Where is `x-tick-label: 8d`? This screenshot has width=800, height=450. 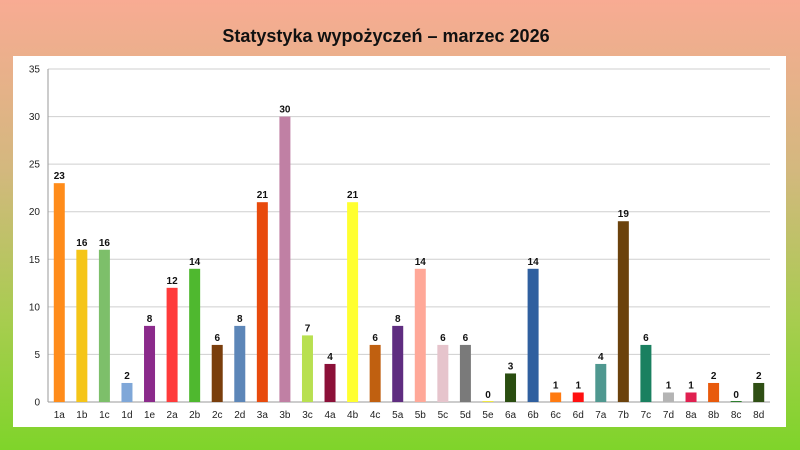
x-tick-label: 8d is located at coordinates (758, 415).